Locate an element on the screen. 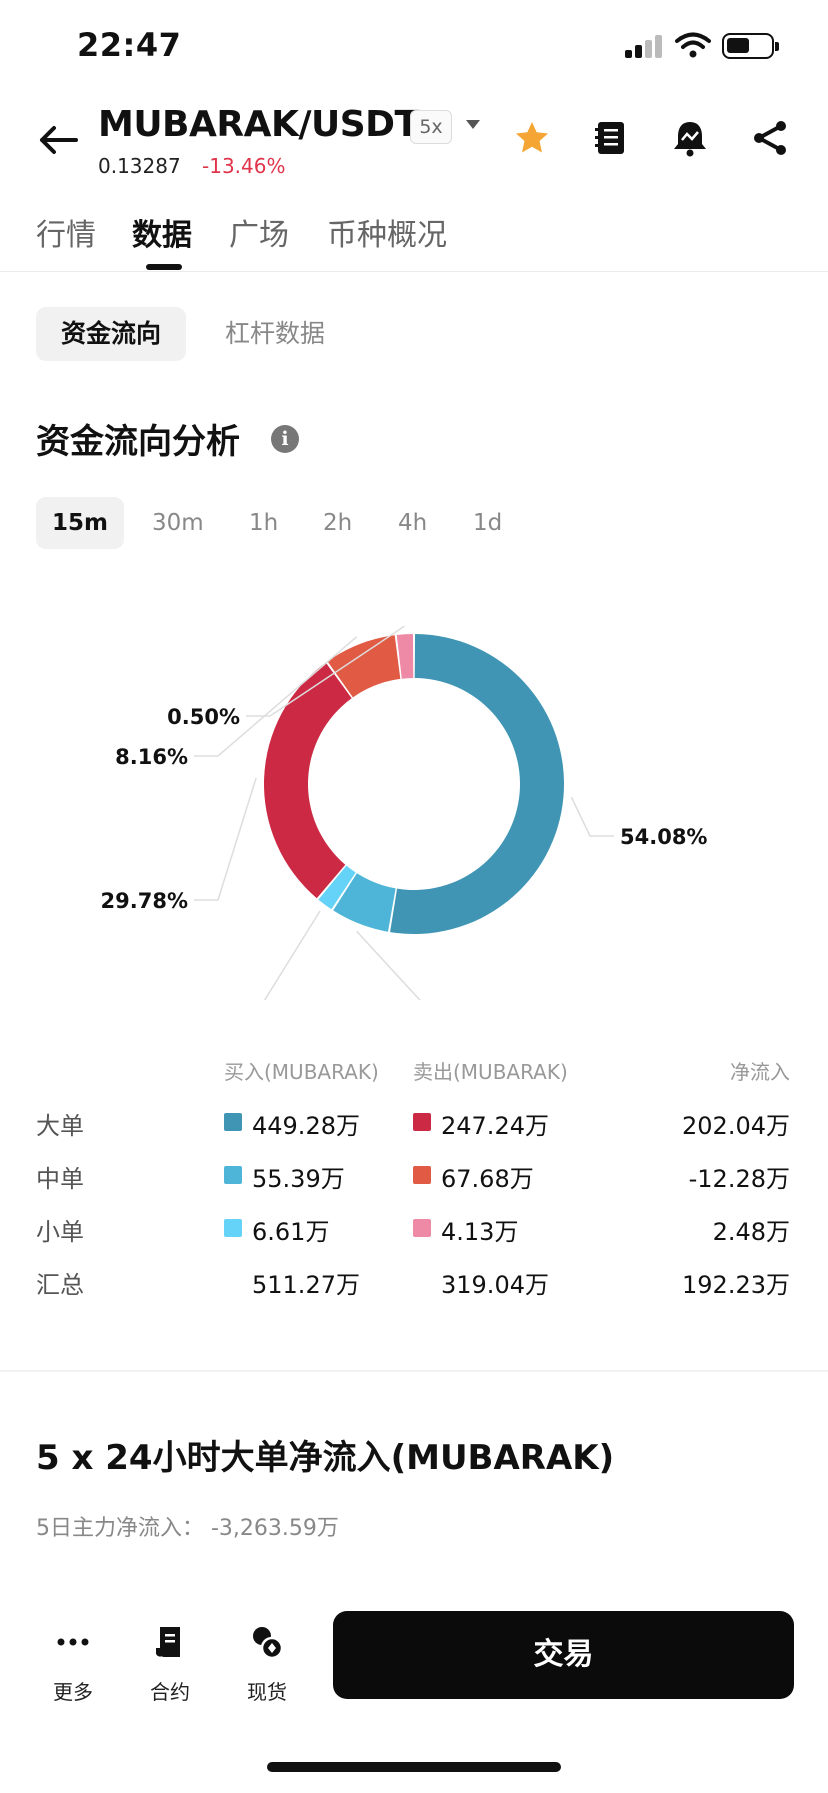  timeframe-1h: 1h is located at coordinates (264, 523).